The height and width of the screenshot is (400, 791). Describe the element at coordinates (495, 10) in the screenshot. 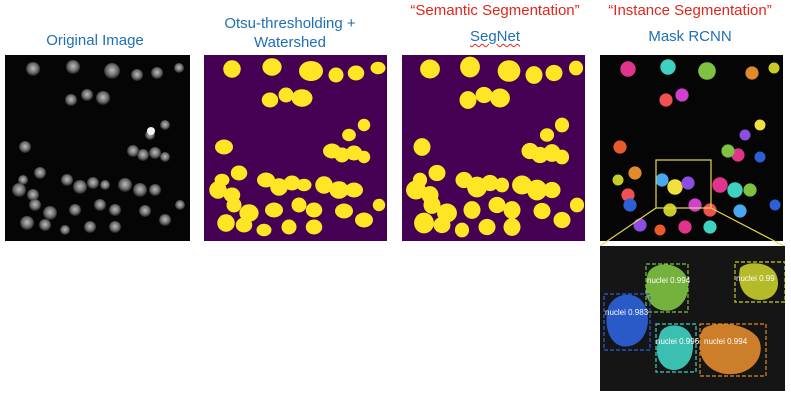

I see `semantic-segmentation-category: “Semantic Segmentation”` at that location.